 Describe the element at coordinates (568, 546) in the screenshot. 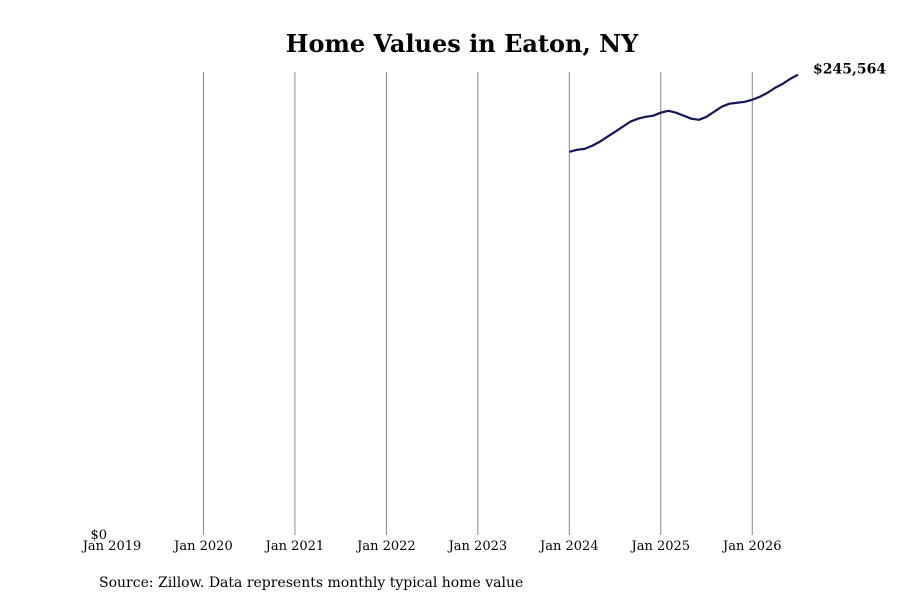

I see `x-tick-label: Jan 2024` at that location.